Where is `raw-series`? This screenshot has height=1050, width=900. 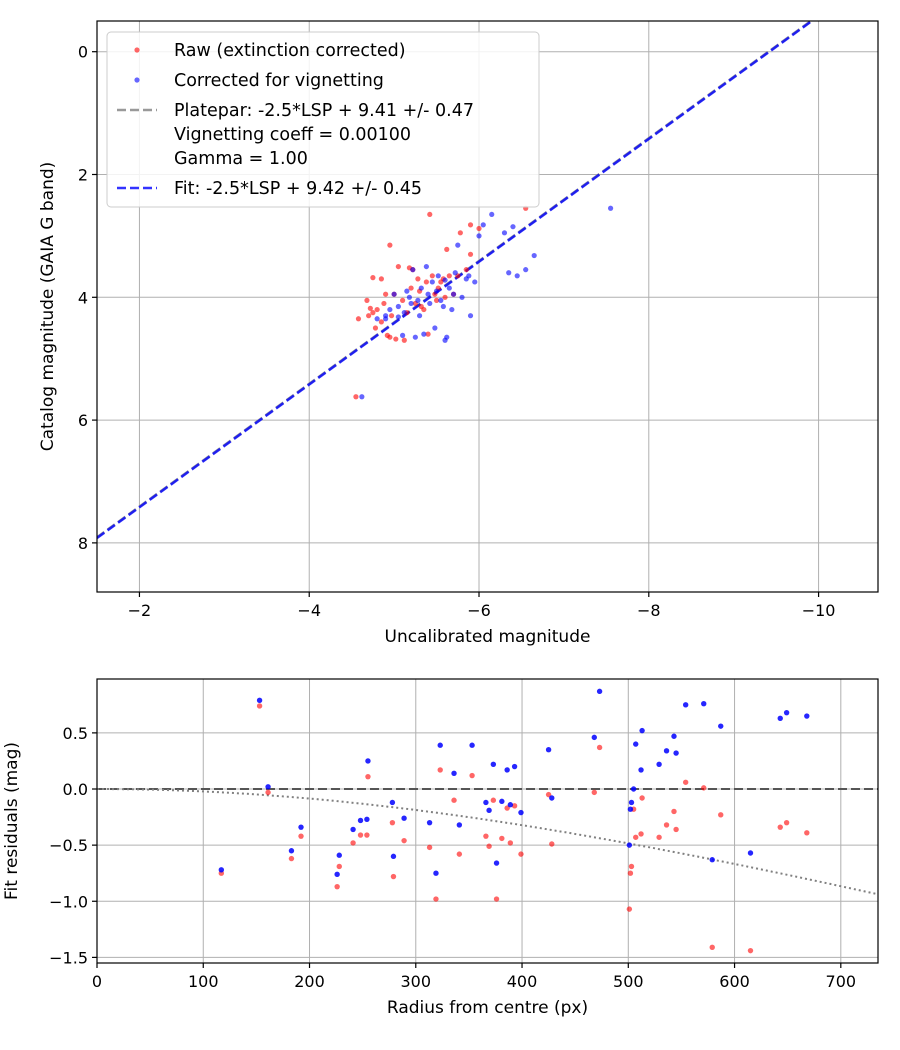 raw-series is located at coordinates (441, 302).